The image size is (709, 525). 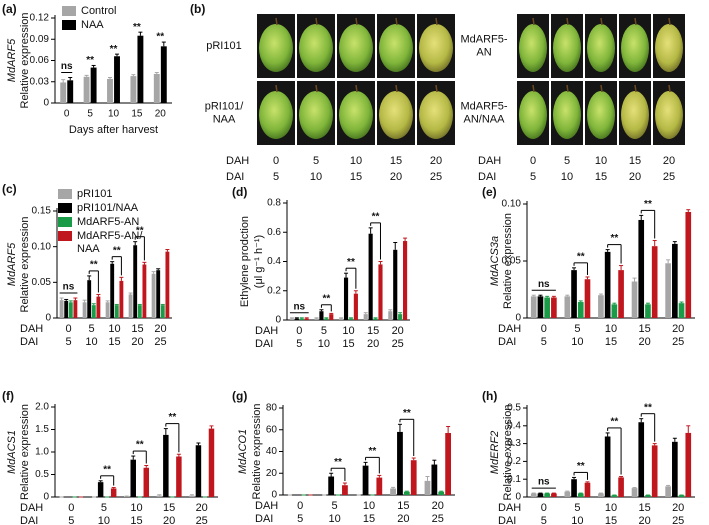 What do you see at coordinates (94, 194) in the screenshot?
I see `legend-label: pRI101` at bounding box center [94, 194].